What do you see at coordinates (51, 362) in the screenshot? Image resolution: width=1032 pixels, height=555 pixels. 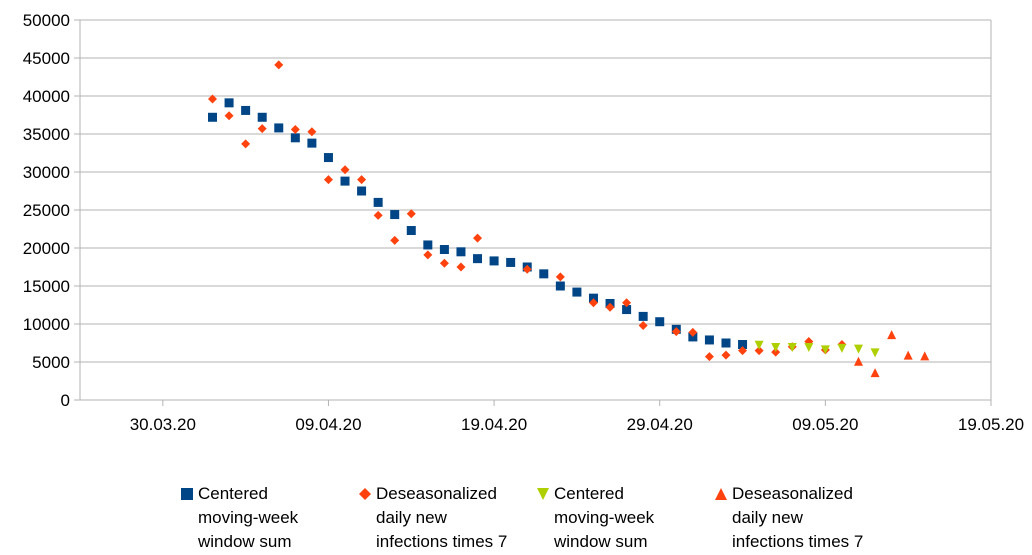 I see `y-tick-label: 5000` at bounding box center [51, 362].